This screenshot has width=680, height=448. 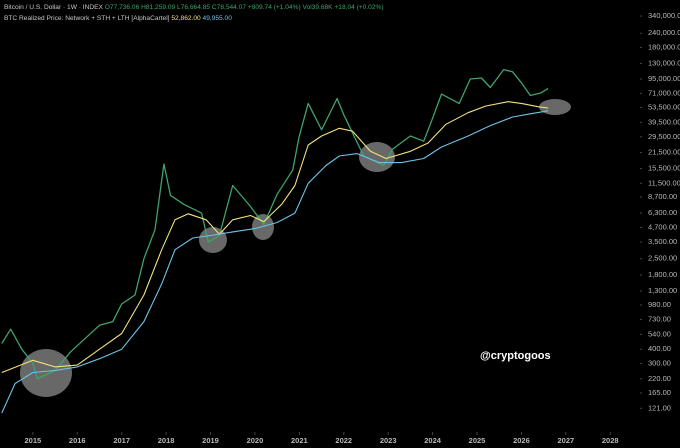 I want to click on x-tick-label: 2027, so click(x=565, y=440).